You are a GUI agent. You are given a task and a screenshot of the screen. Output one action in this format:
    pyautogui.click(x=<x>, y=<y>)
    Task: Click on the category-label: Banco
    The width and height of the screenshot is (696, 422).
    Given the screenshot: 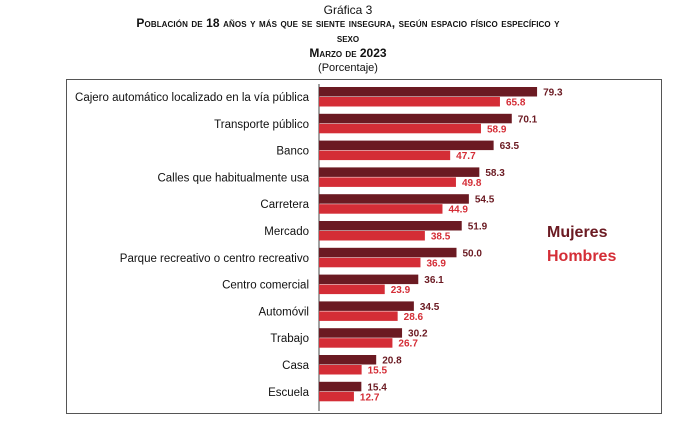 What is the action you would take?
    pyautogui.click(x=292, y=152)
    